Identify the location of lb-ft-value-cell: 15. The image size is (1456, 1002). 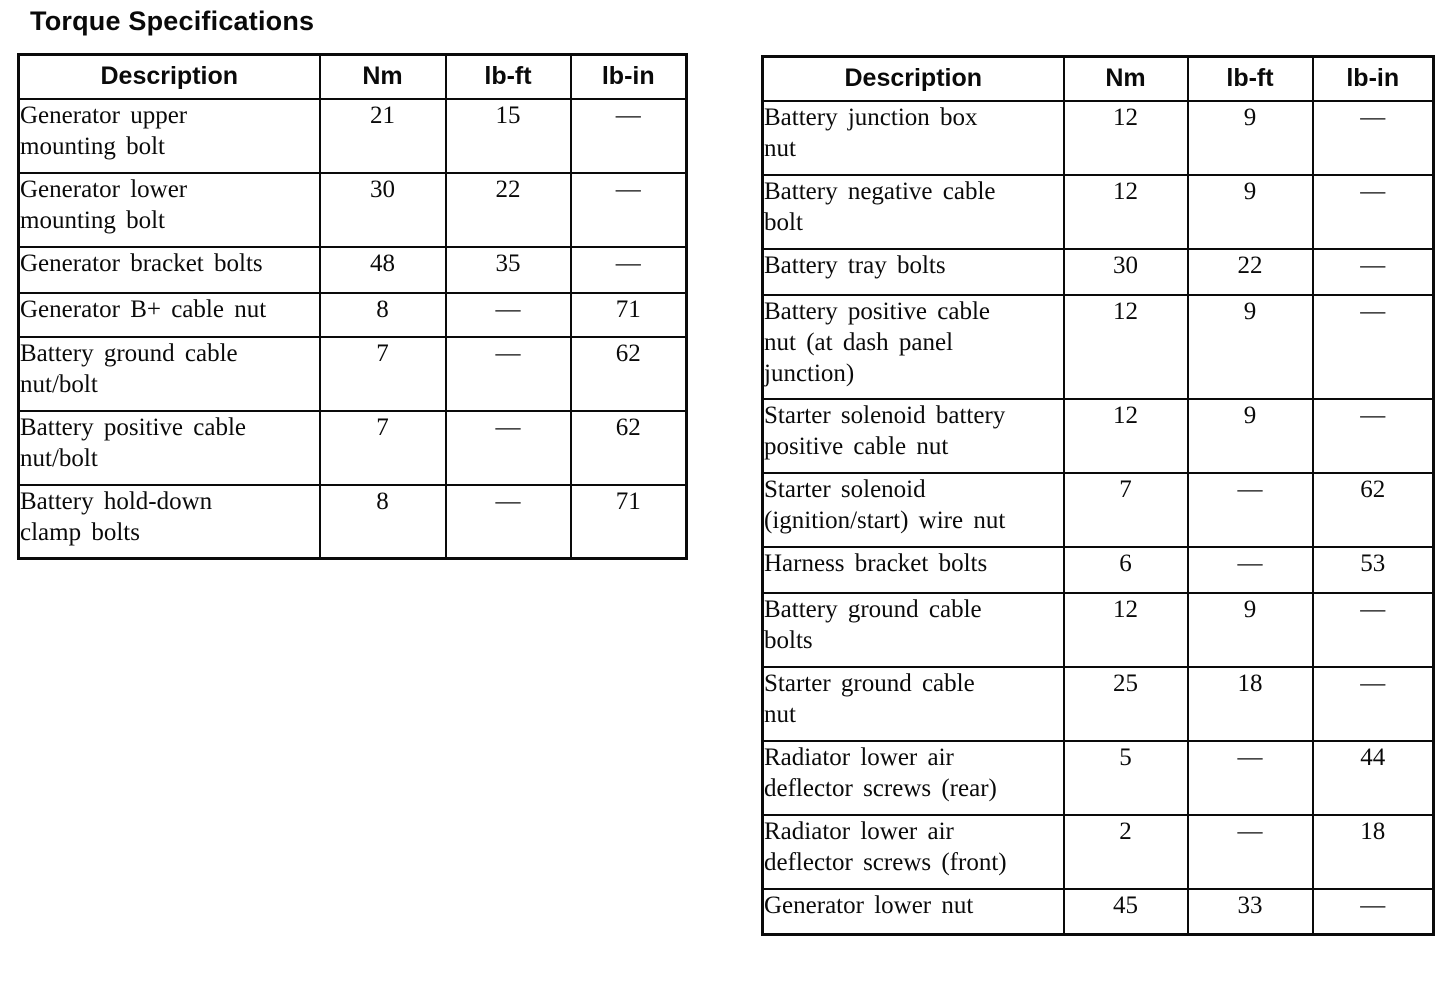
(508, 135).